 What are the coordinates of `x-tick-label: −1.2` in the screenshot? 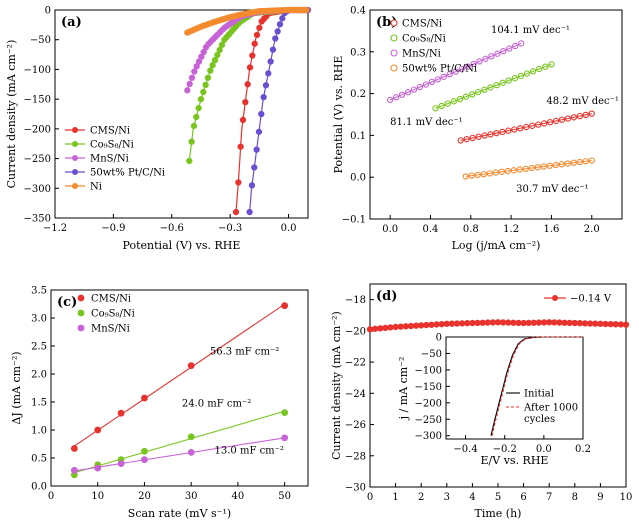 It's located at (55, 228).